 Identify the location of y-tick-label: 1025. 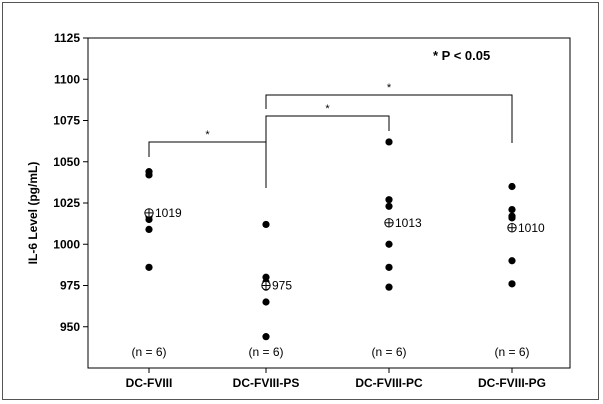
(66, 203).